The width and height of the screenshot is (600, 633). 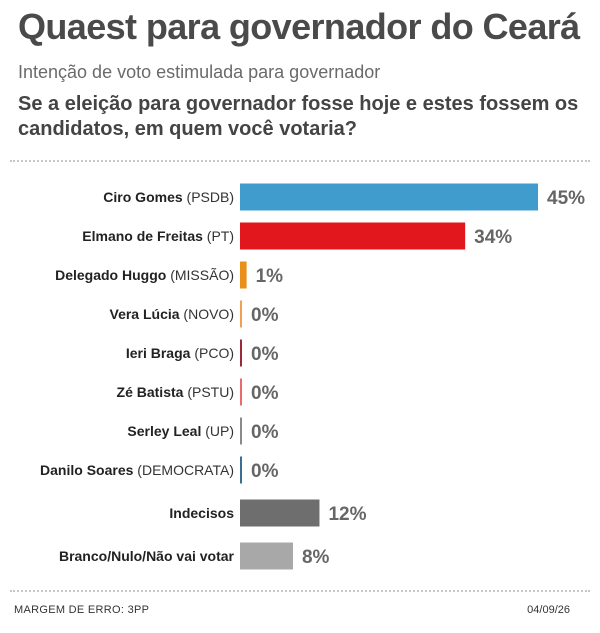 I want to click on value-label: 45%, so click(x=566, y=198).